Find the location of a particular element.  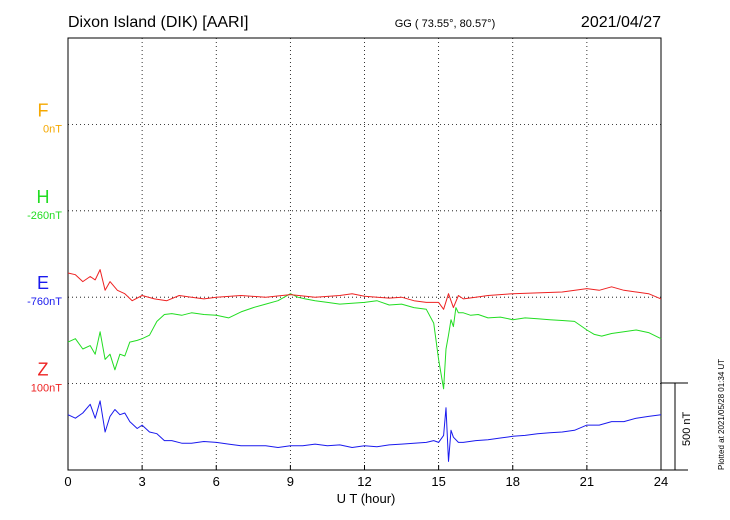

x-tick-label: 0 is located at coordinates (67, 481).